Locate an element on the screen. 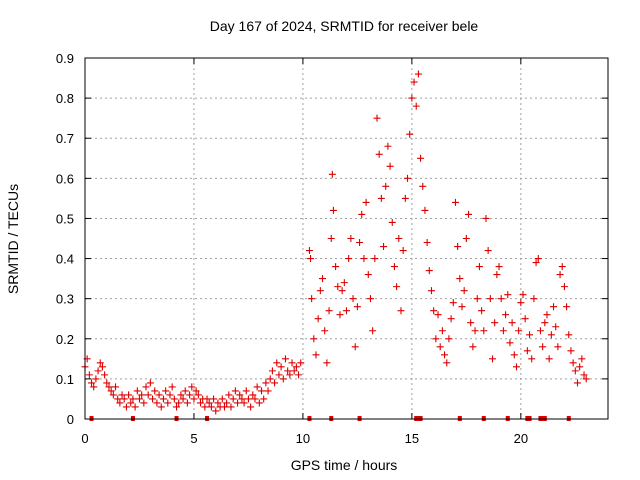 The width and height of the screenshot is (640, 480). y-tick-label: 0.5 is located at coordinates (65, 218).